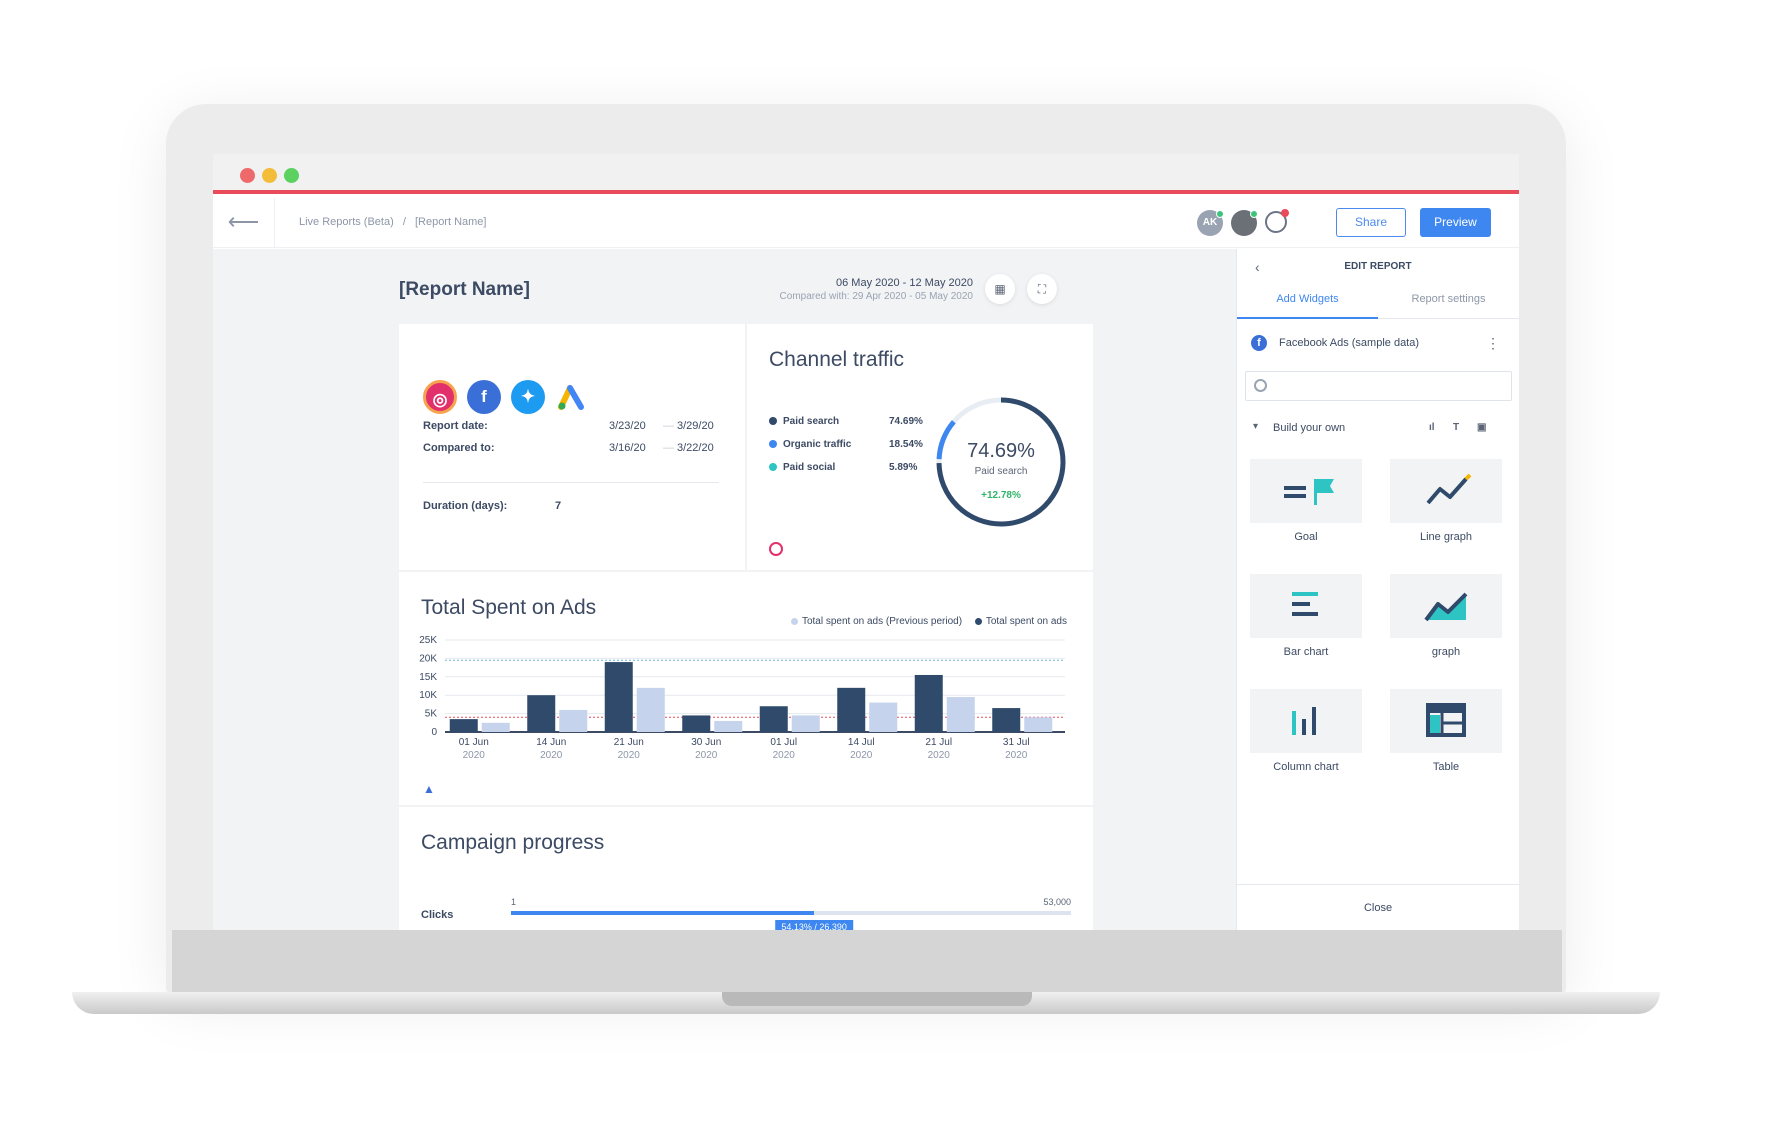 Image resolution: width=1780 pixels, height=1141 pixels. What do you see at coordinates (1389, 386) in the screenshot?
I see `search-input` at bounding box center [1389, 386].